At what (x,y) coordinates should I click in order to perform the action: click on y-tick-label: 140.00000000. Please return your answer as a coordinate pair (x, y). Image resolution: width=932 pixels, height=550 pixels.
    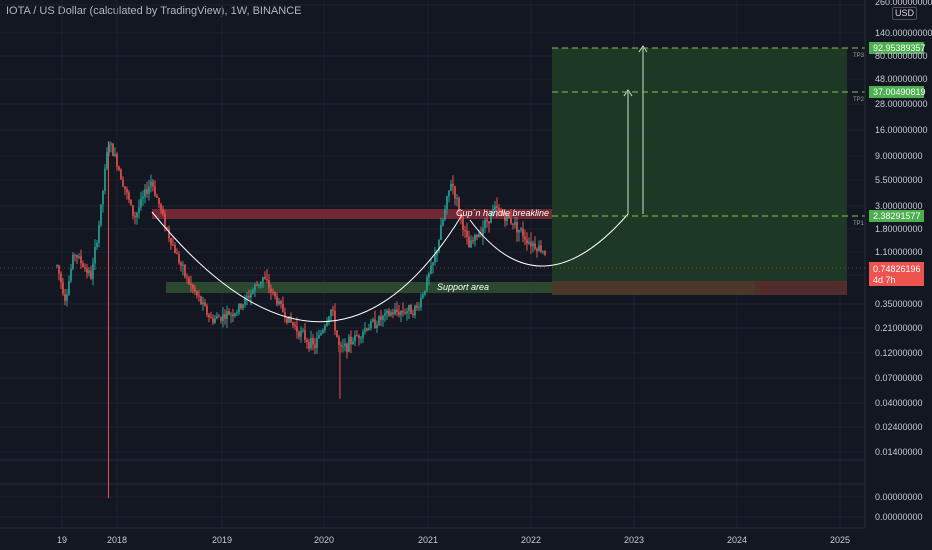
    Looking at the image, I should click on (903, 33).